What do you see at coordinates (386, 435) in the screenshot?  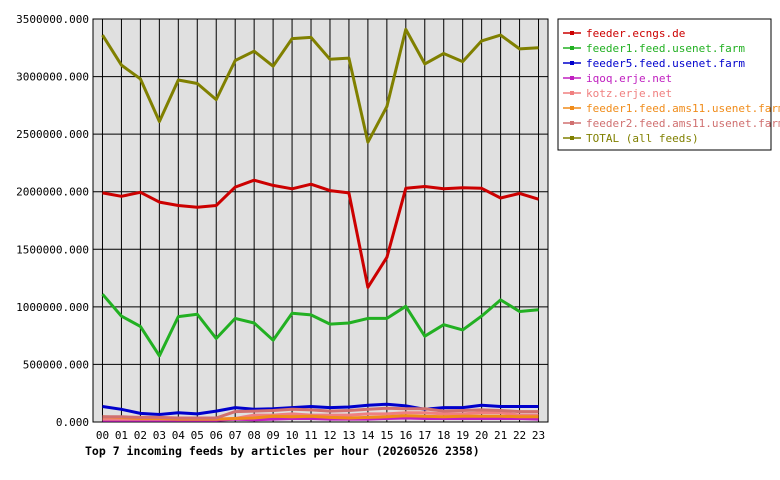 I see `x-tick-label: 15` at bounding box center [386, 435].